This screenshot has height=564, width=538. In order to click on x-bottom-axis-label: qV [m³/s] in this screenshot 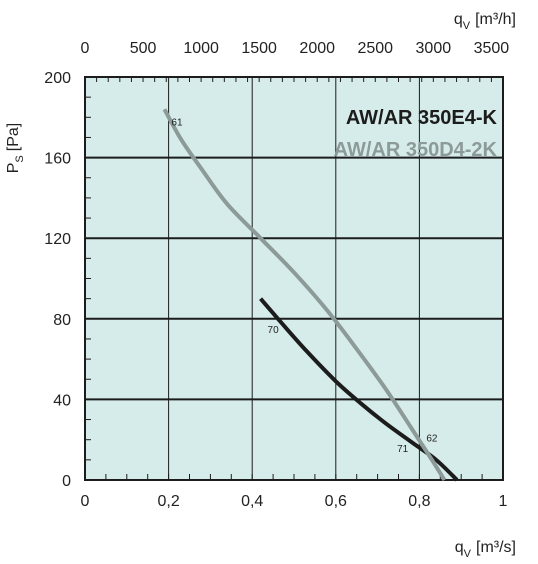, I will do `click(485, 549)`.